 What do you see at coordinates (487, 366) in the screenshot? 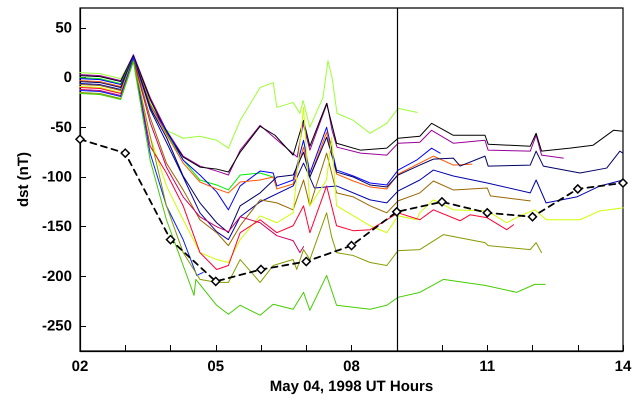
I see `x-tick-label: 11` at bounding box center [487, 366].